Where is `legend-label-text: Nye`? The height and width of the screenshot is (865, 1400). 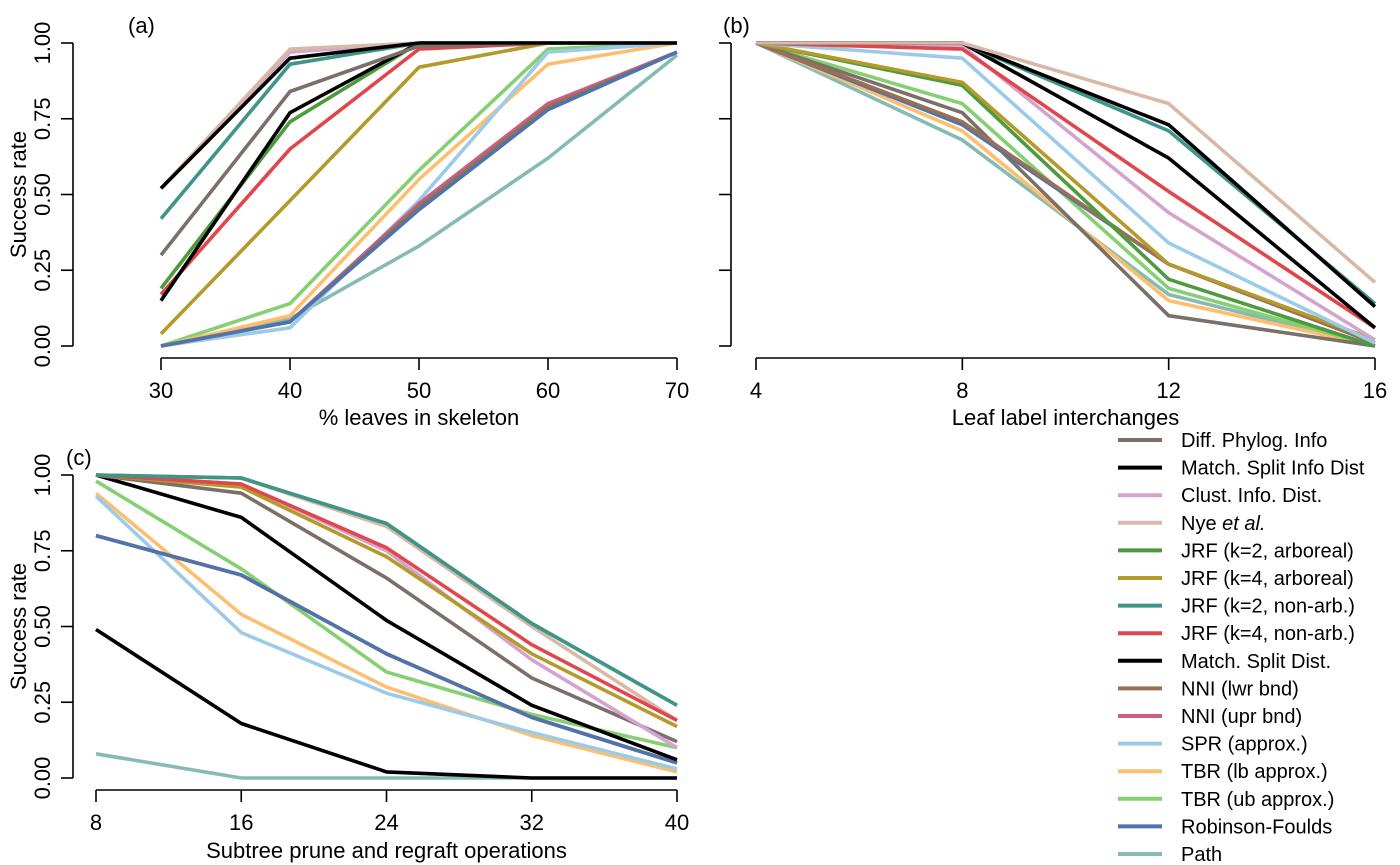
legend-label-text: Nye is located at coordinates (1201, 524).